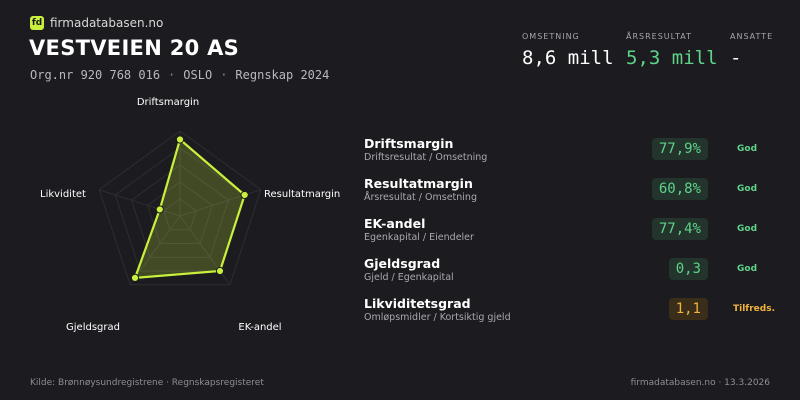  I want to click on metric-desc: Gjeld / Egenkapital, so click(409, 277).